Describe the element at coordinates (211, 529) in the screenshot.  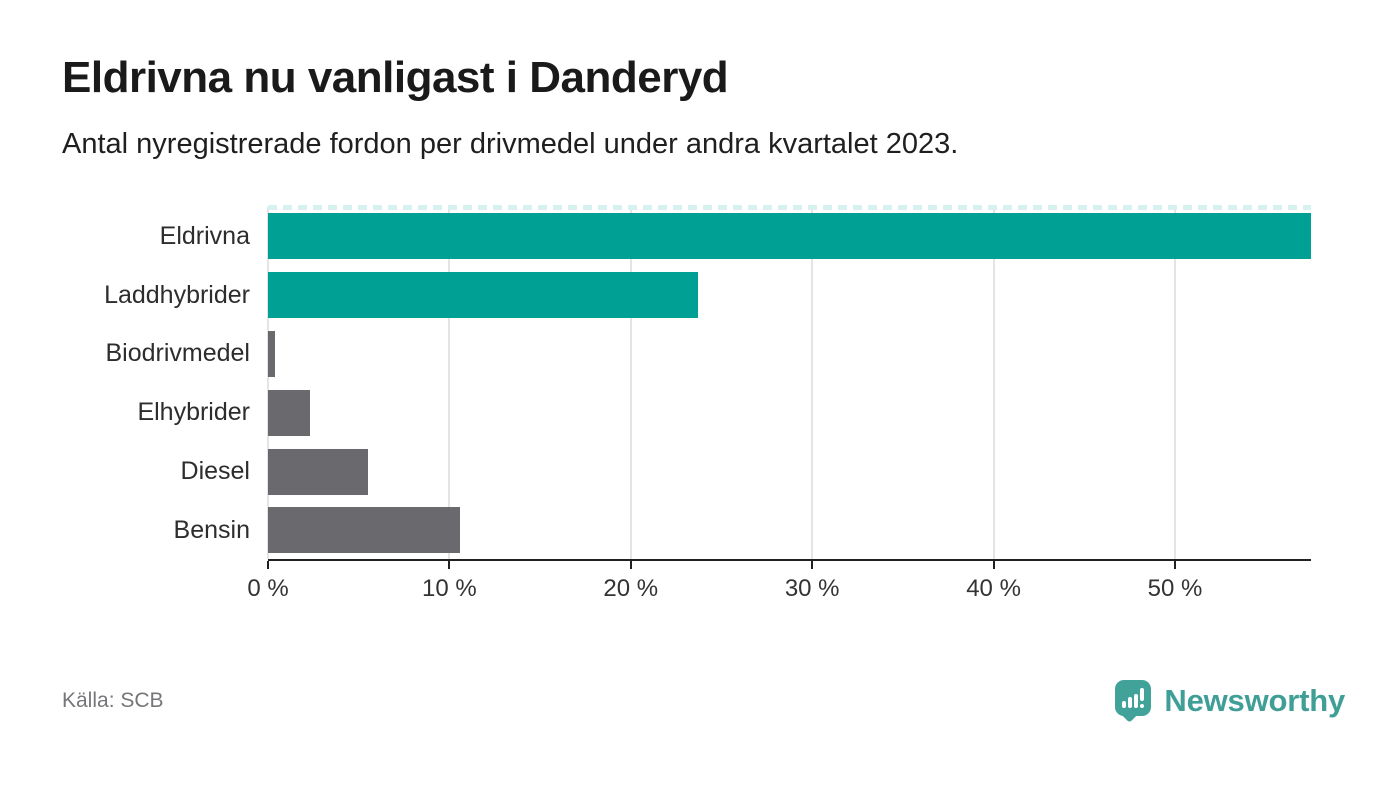
I see `category-label: Bensin` at that location.